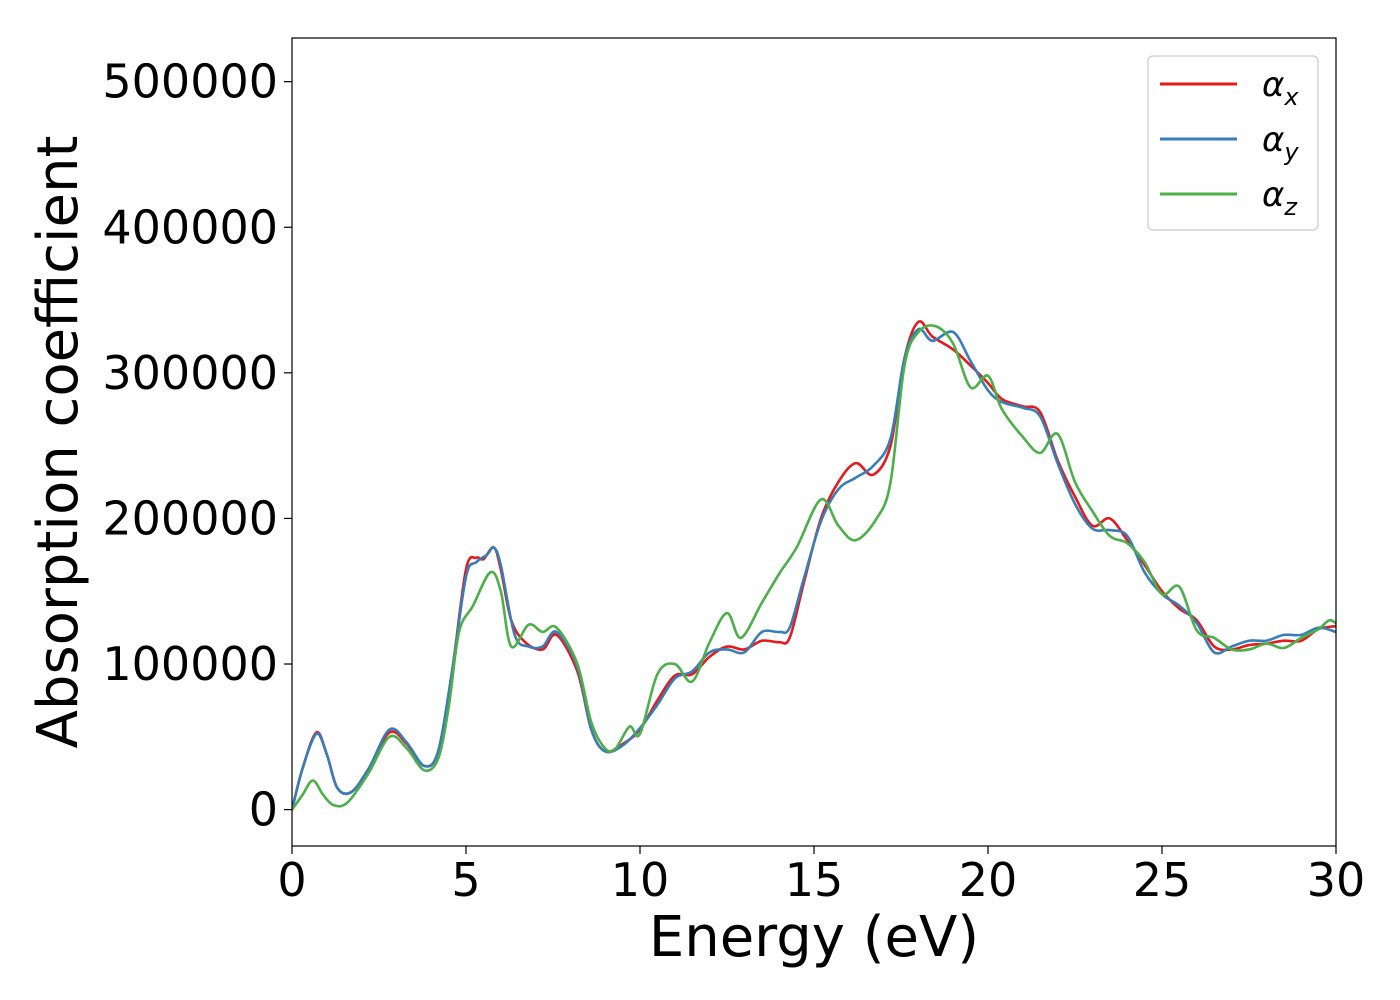 The image size is (1400, 1000). What do you see at coordinates (190, 82) in the screenshot?
I see `y-tick-label: 500000` at bounding box center [190, 82].